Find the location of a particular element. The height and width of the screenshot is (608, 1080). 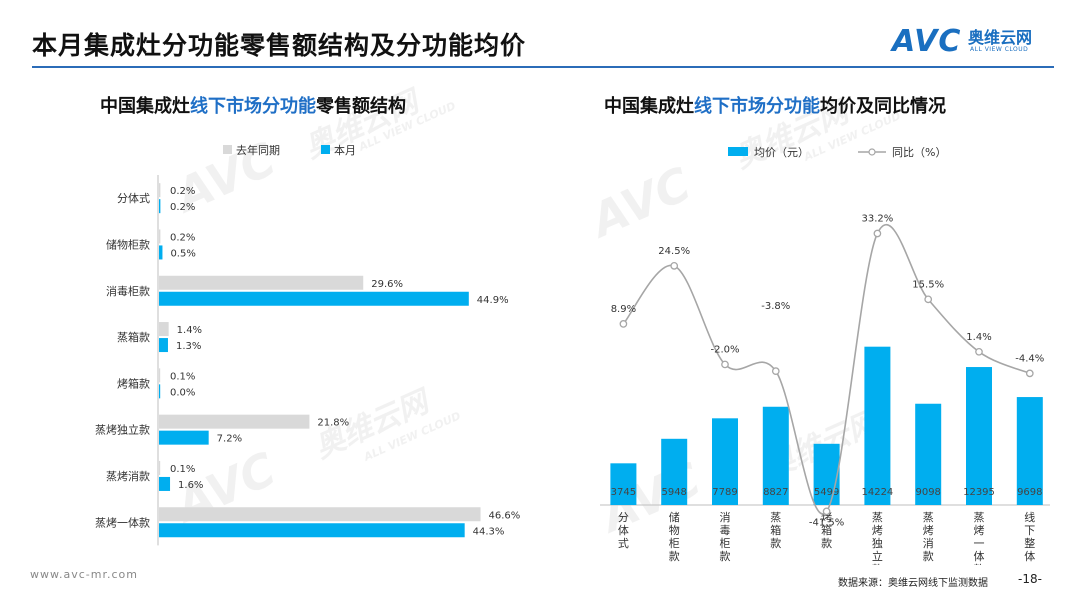

logo-mark: AVC is located at coordinates (927, 41).